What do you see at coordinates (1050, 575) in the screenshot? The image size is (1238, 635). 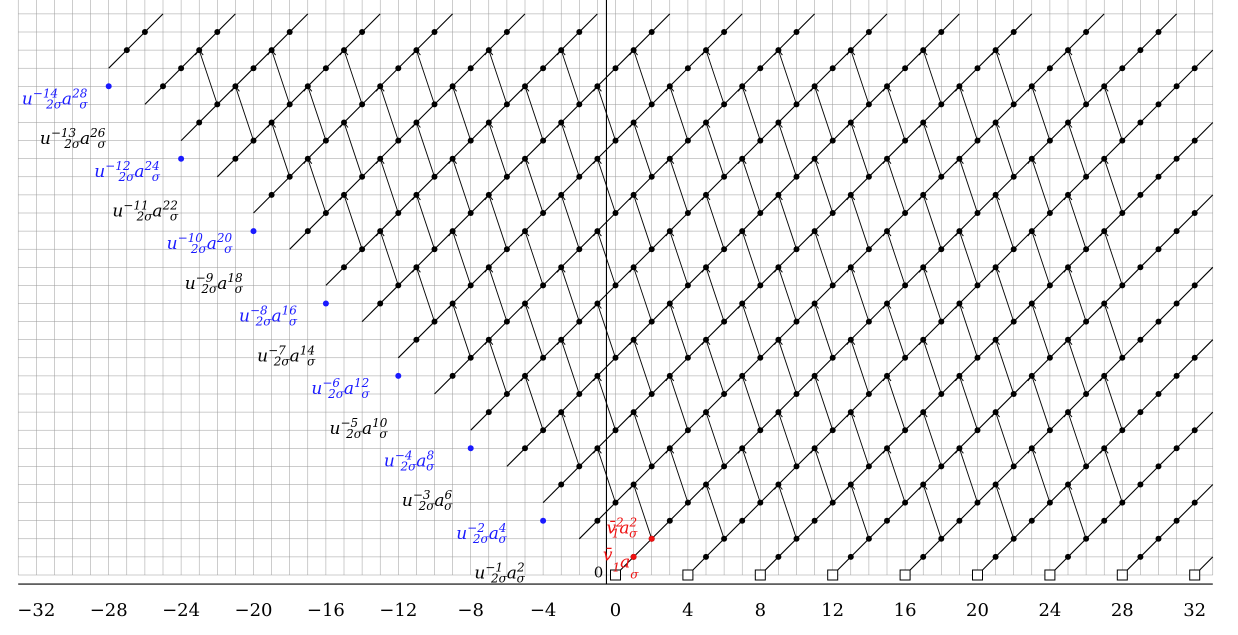 I see `square-class` at bounding box center [1050, 575].